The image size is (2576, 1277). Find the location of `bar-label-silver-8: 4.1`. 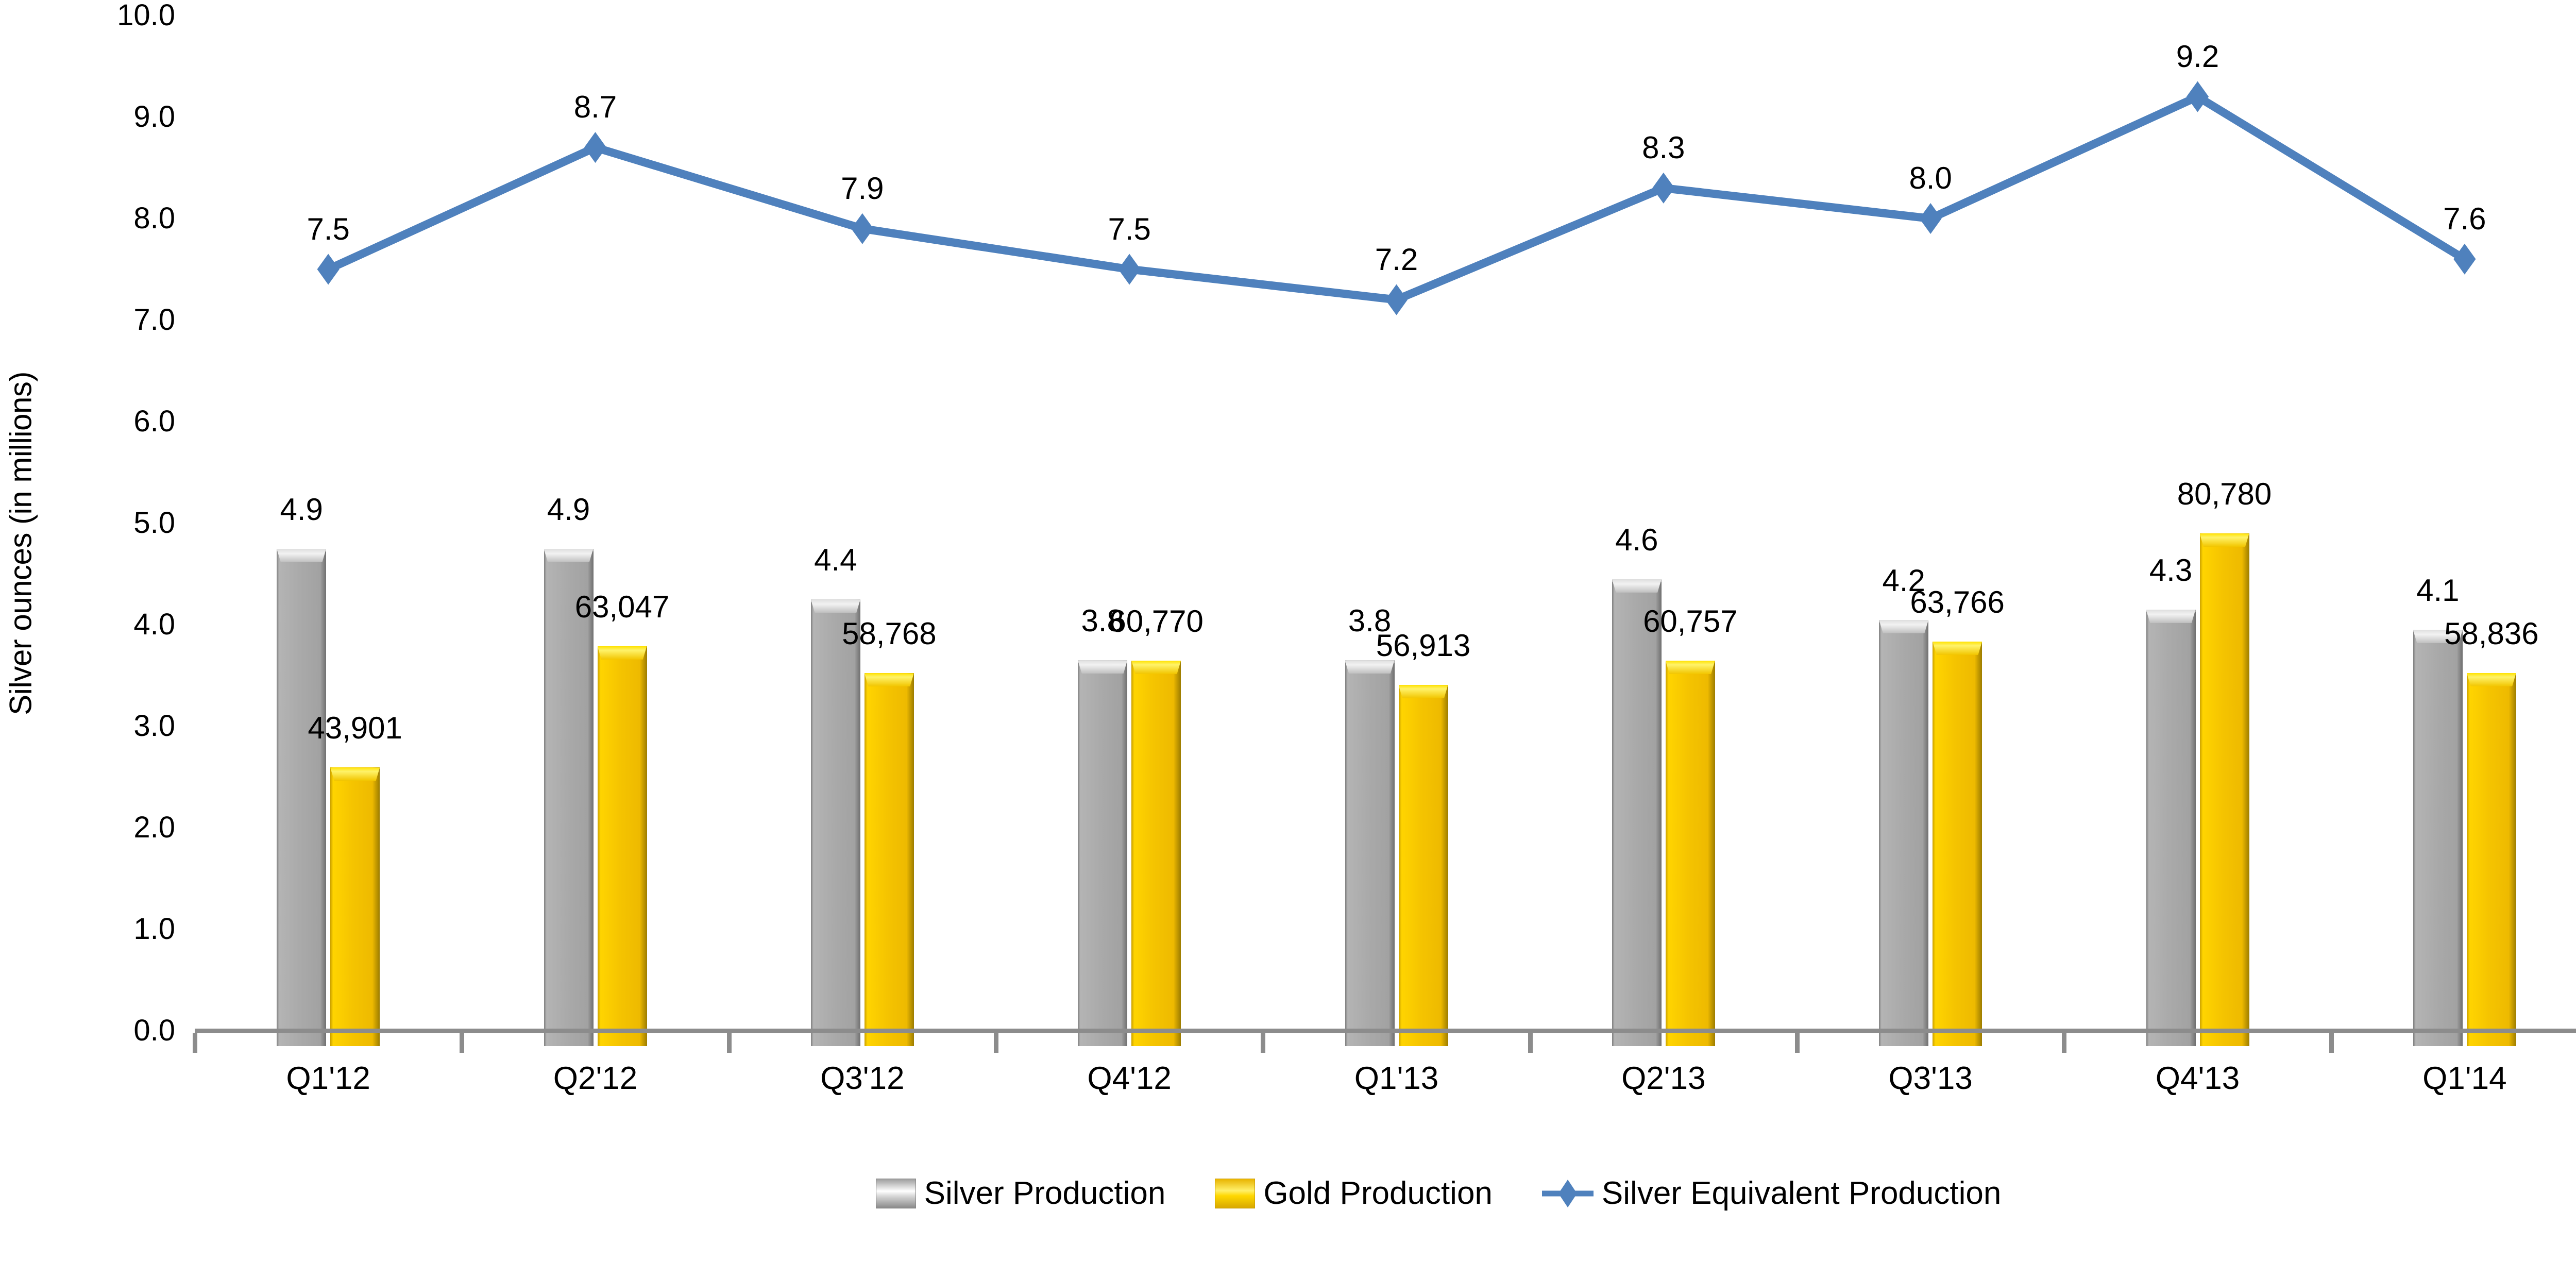

bar-label-silver-8: 4.1 is located at coordinates (2438, 591).